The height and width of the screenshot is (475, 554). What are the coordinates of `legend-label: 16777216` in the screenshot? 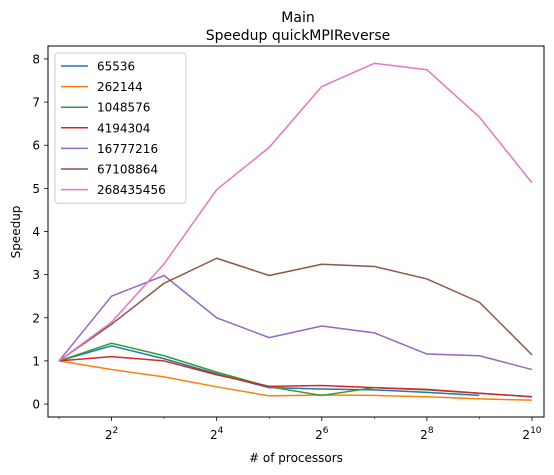 It's located at (127, 149).